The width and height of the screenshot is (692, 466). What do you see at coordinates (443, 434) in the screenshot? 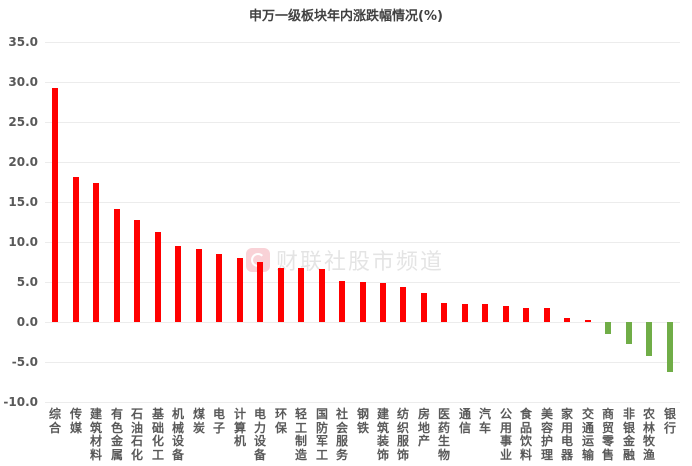
I see `x-tick-label: 医药生物` at bounding box center [443, 434].